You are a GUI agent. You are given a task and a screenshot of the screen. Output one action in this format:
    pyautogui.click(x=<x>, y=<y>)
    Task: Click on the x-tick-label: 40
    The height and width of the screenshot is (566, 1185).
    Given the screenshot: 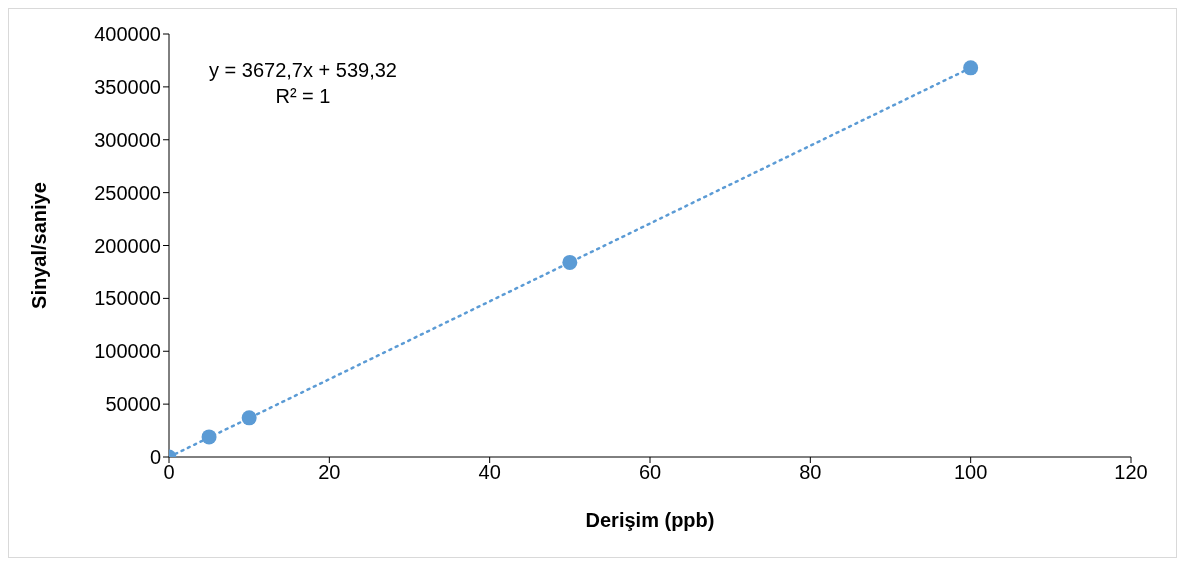 What is the action you would take?
    pyautogui.click(x=489, y=472)
    